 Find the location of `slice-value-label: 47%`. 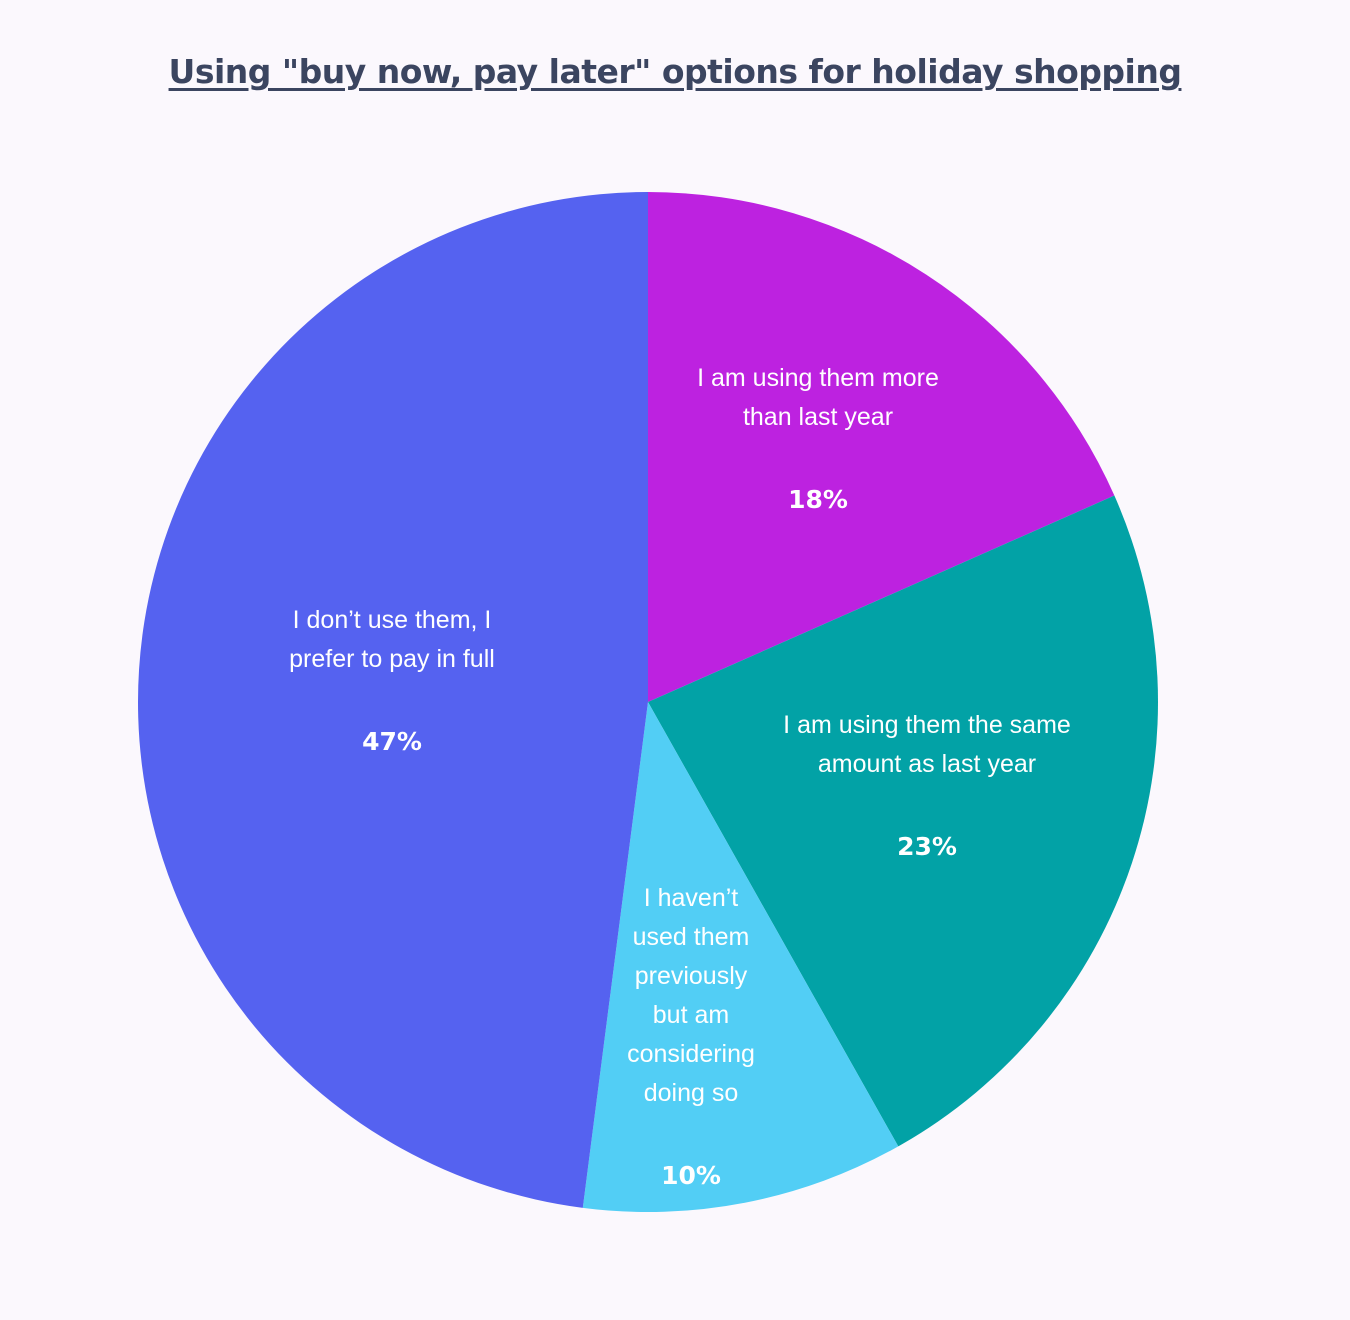

slice-value-label: 47% is located at coordinates (392, 741).